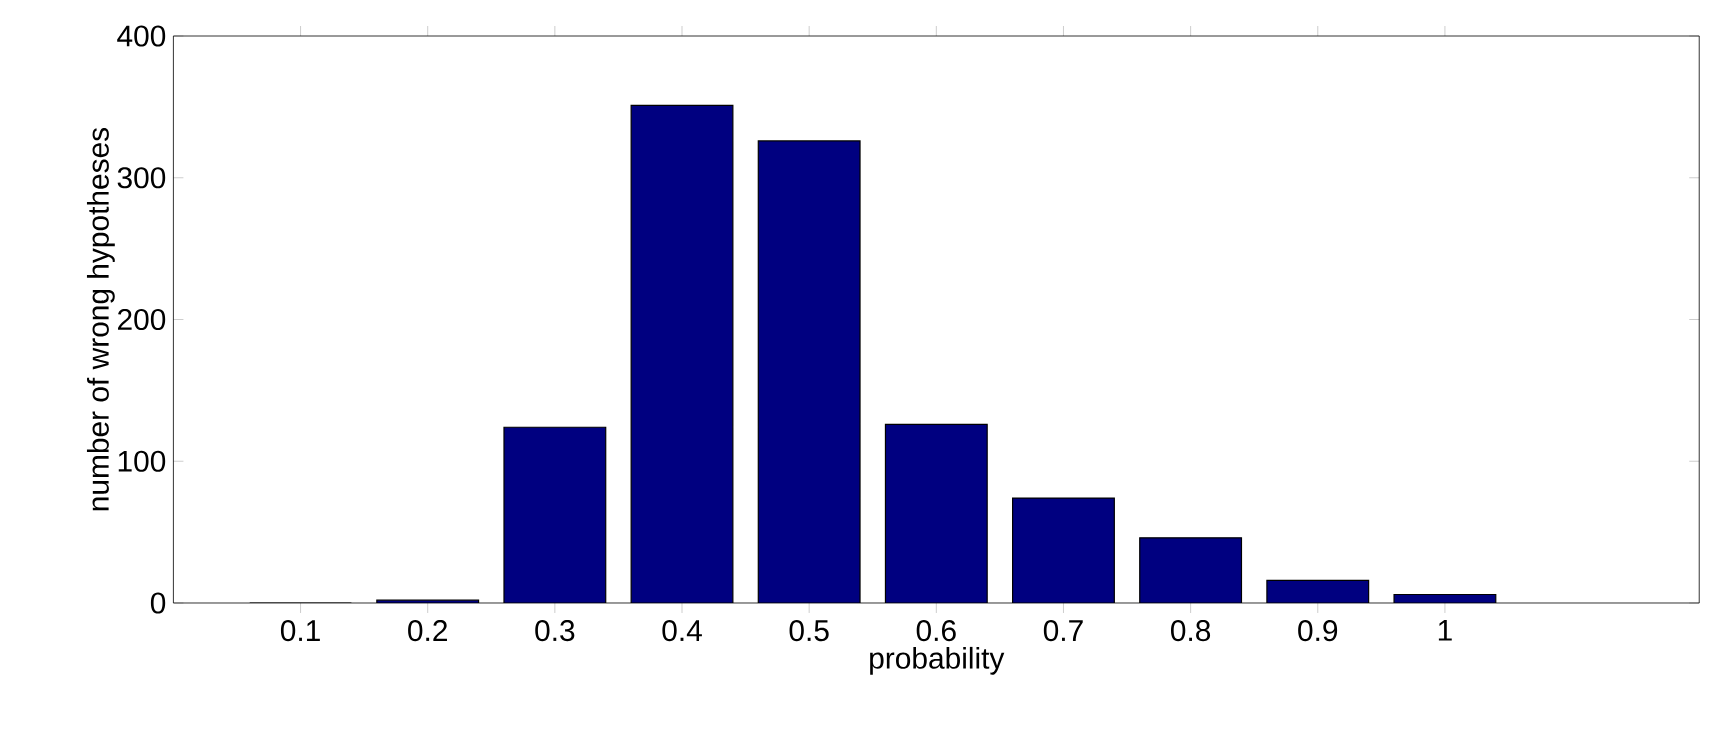  What do you see at coordinates (1191, 631) in the screenshot?
I see `x-tick-label: 0.8` at bounding box center [1191, 631].